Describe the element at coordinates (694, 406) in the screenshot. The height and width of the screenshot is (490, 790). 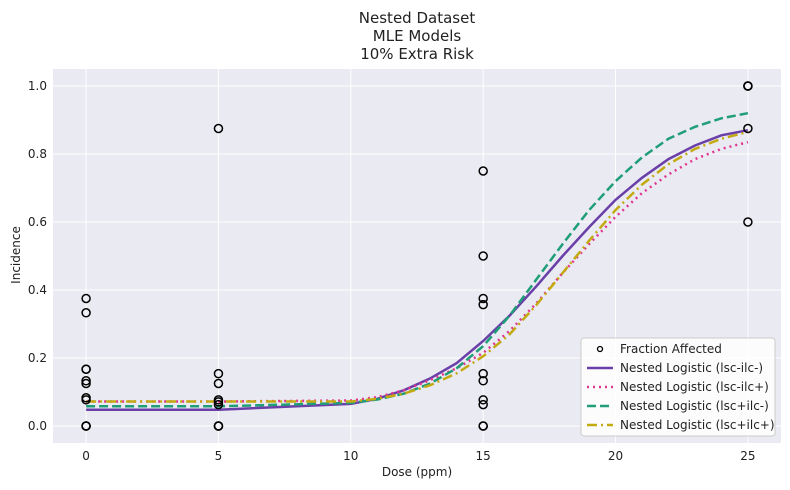
I see `legend-label: Nested Logistic (lsc+ilc-)` at that location.